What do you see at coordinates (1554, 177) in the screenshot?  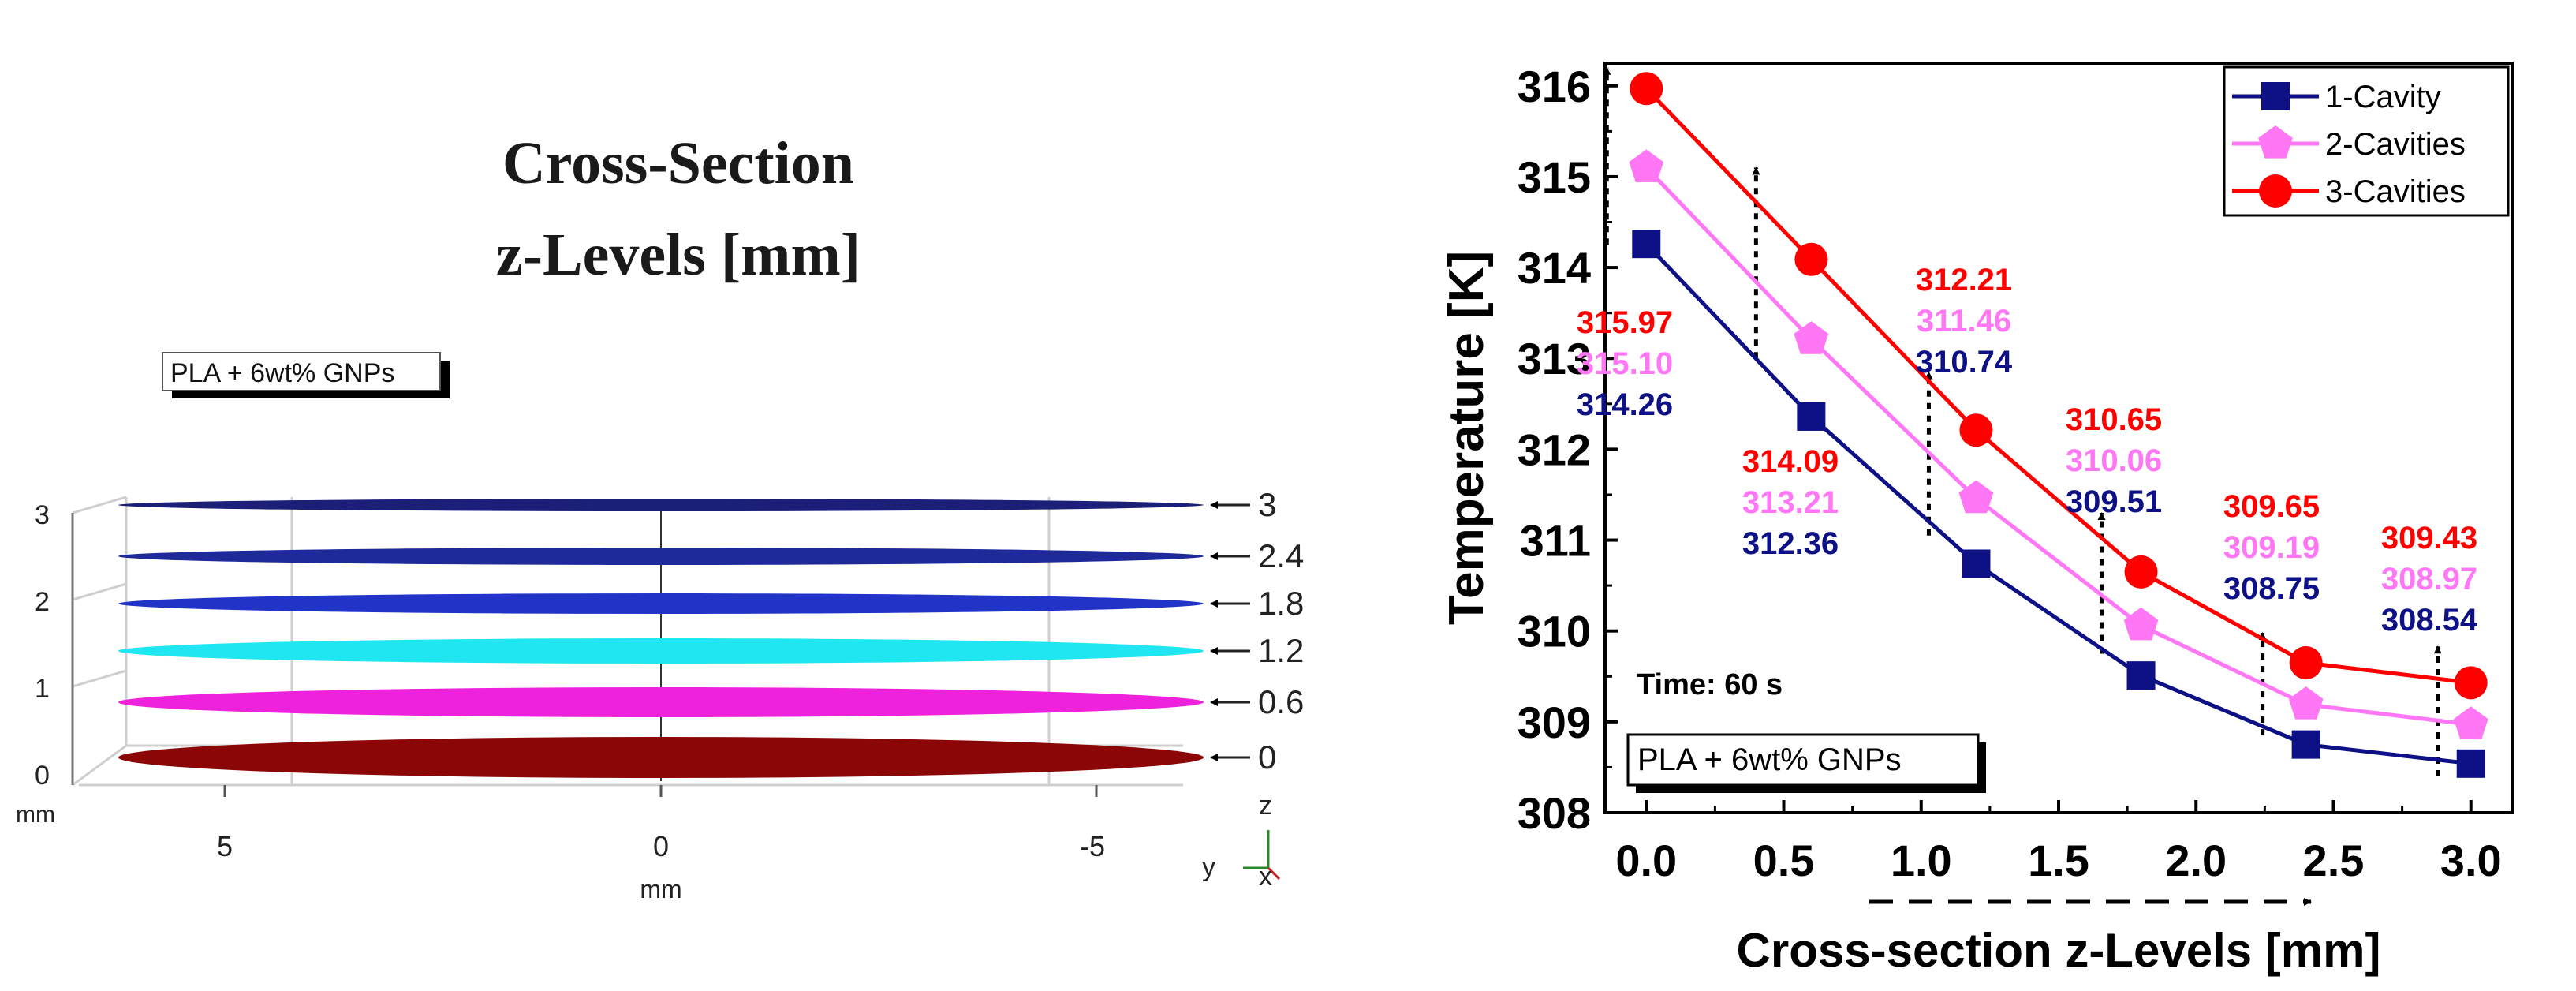 I see `y-tick-label: 315` at bounding box center [1554, 177].